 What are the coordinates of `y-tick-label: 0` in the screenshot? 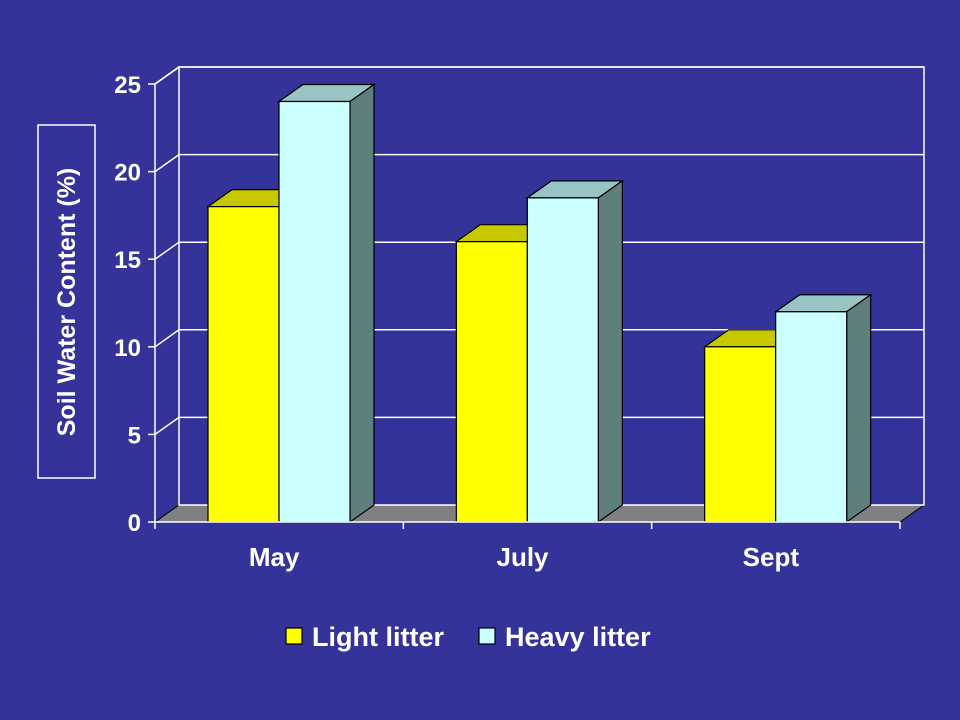 It's located at (134, 523).